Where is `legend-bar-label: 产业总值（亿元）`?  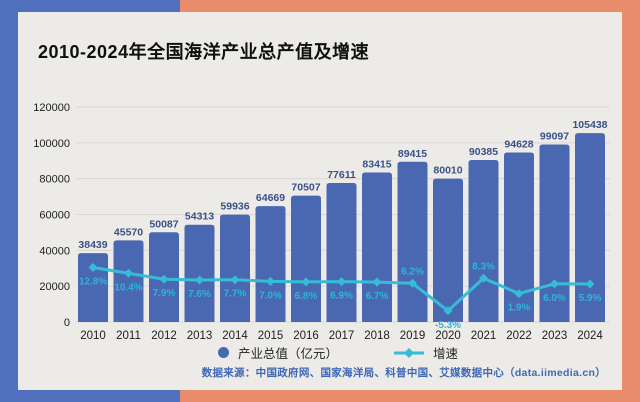 legend-bar-label: 产业总值（亿元） is located at coordinates (287, 354).